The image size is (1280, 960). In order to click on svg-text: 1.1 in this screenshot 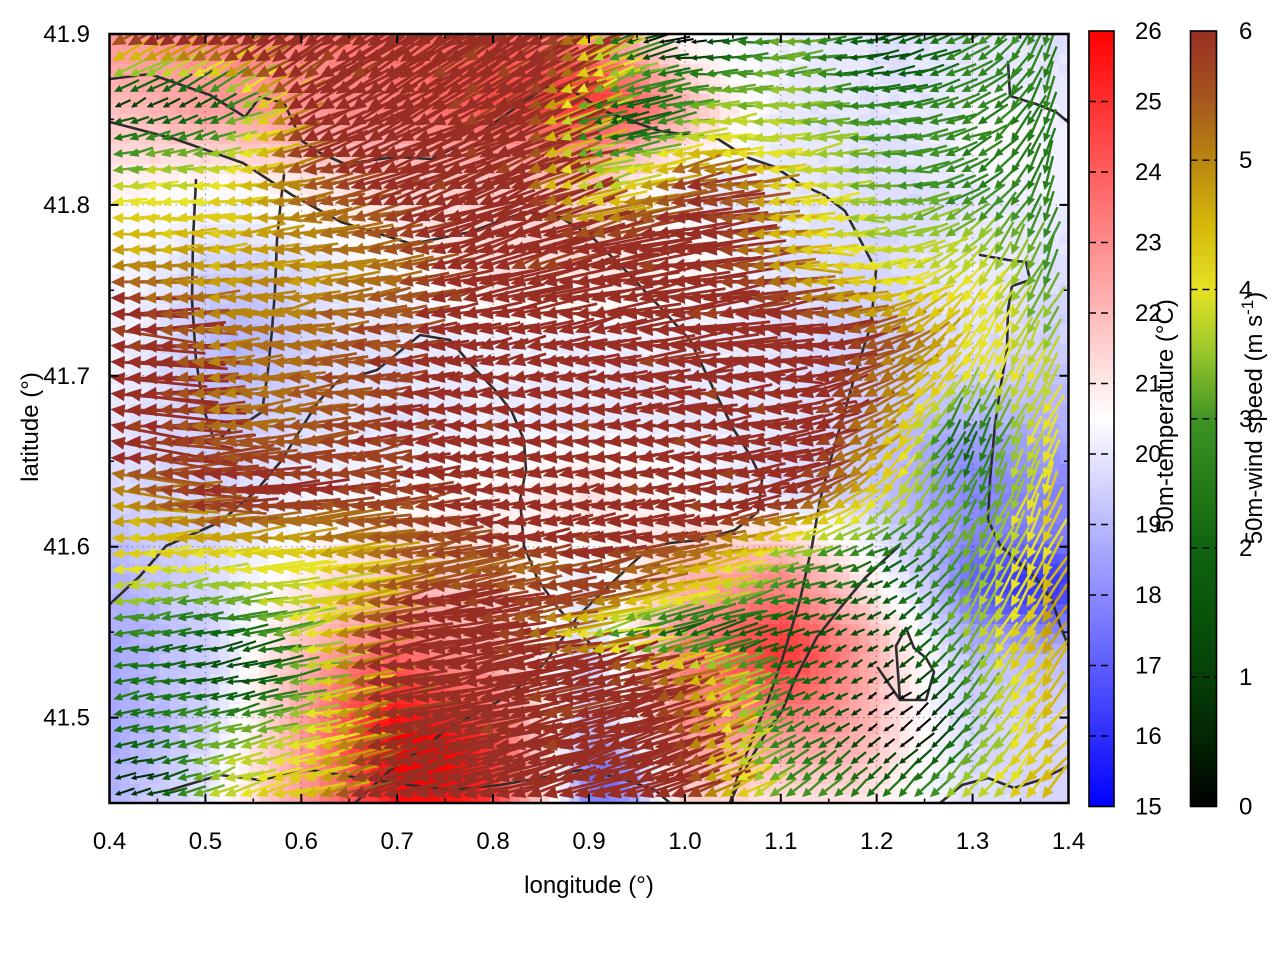, I will do `click(780, 841)`.